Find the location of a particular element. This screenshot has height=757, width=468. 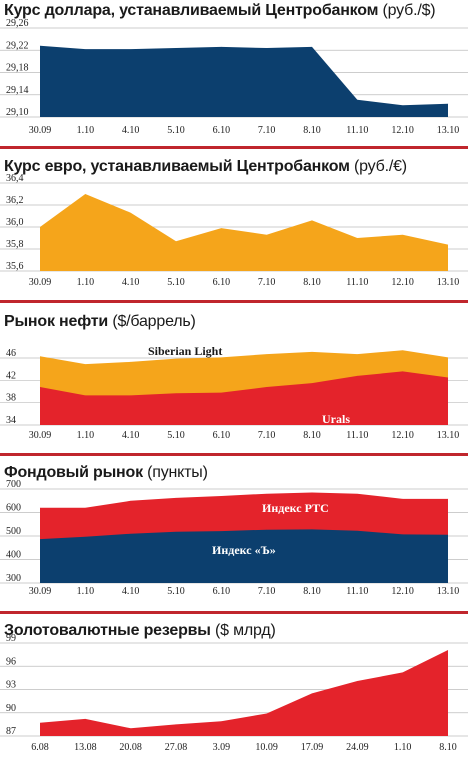

y-tick-label: 93 is located at coordinates (11, 685).